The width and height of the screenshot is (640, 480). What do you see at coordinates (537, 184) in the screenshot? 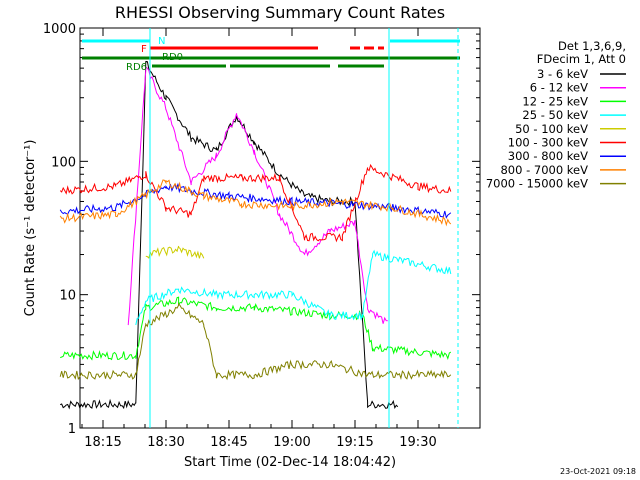
I see `legend-label: 7000 - 15000 keV` at bounding box center [537, 184].